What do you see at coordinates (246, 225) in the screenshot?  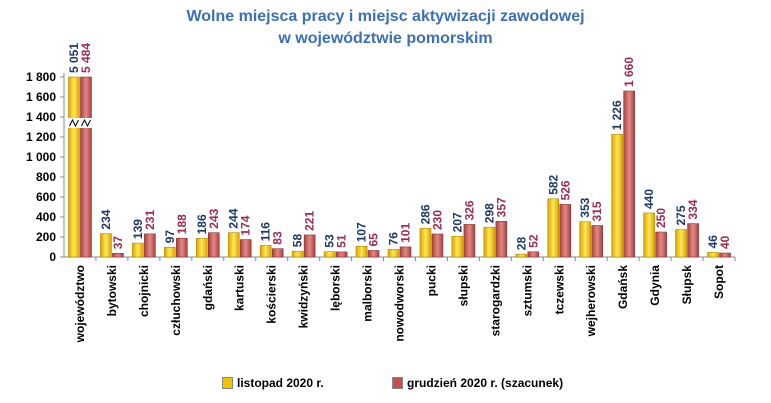 I see `data-label-grudzien: 174` at bounding box center [246, 225].